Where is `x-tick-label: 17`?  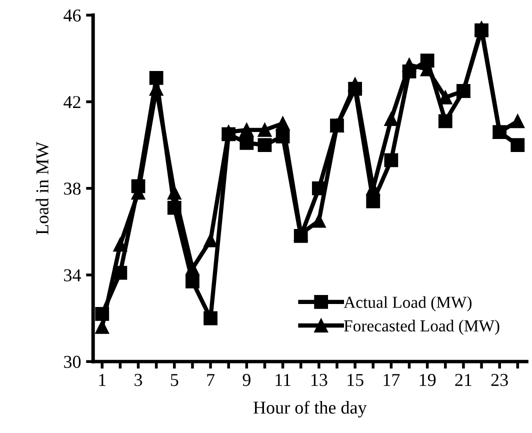 x-tick-label: 17 is located at coordinates (392, 380).